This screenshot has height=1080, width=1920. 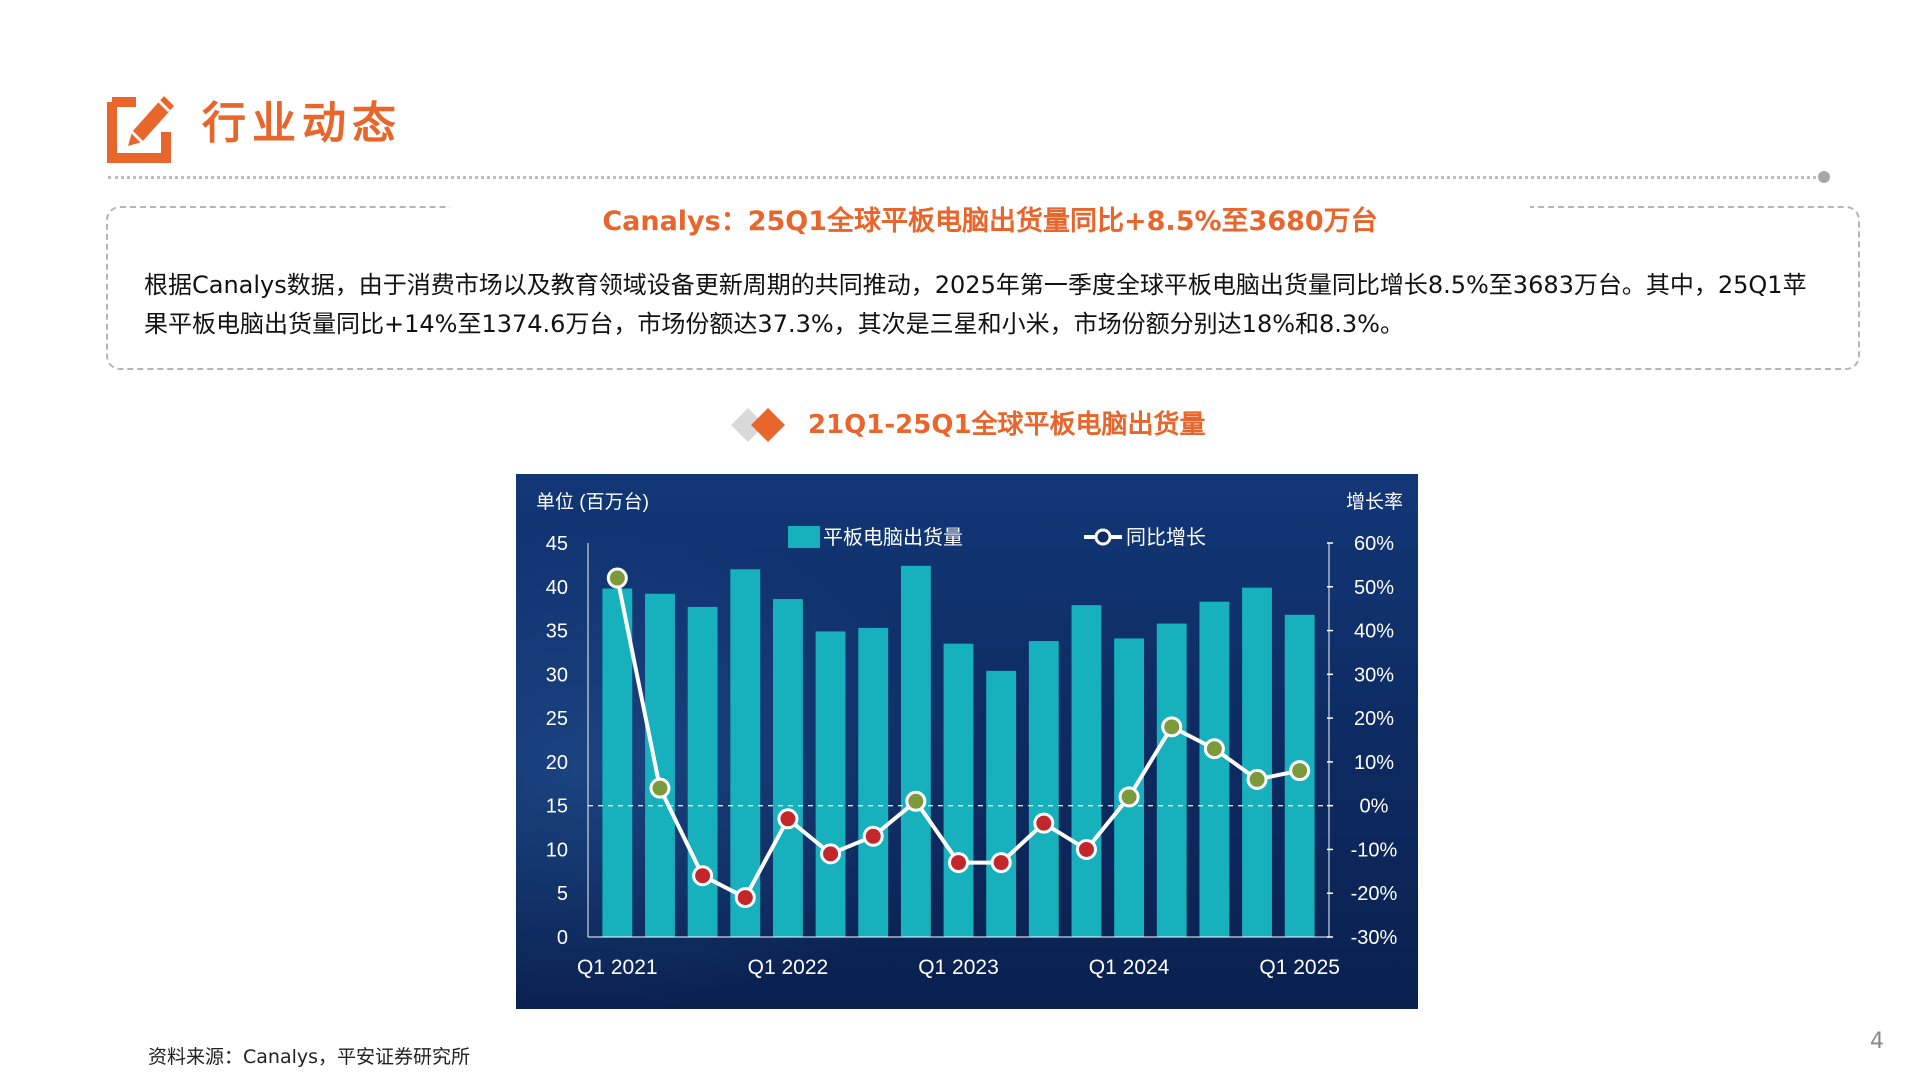 I want to click on source-note: 资料来源：Canalys，平安证券研究所, so click(x=309, y=1057).